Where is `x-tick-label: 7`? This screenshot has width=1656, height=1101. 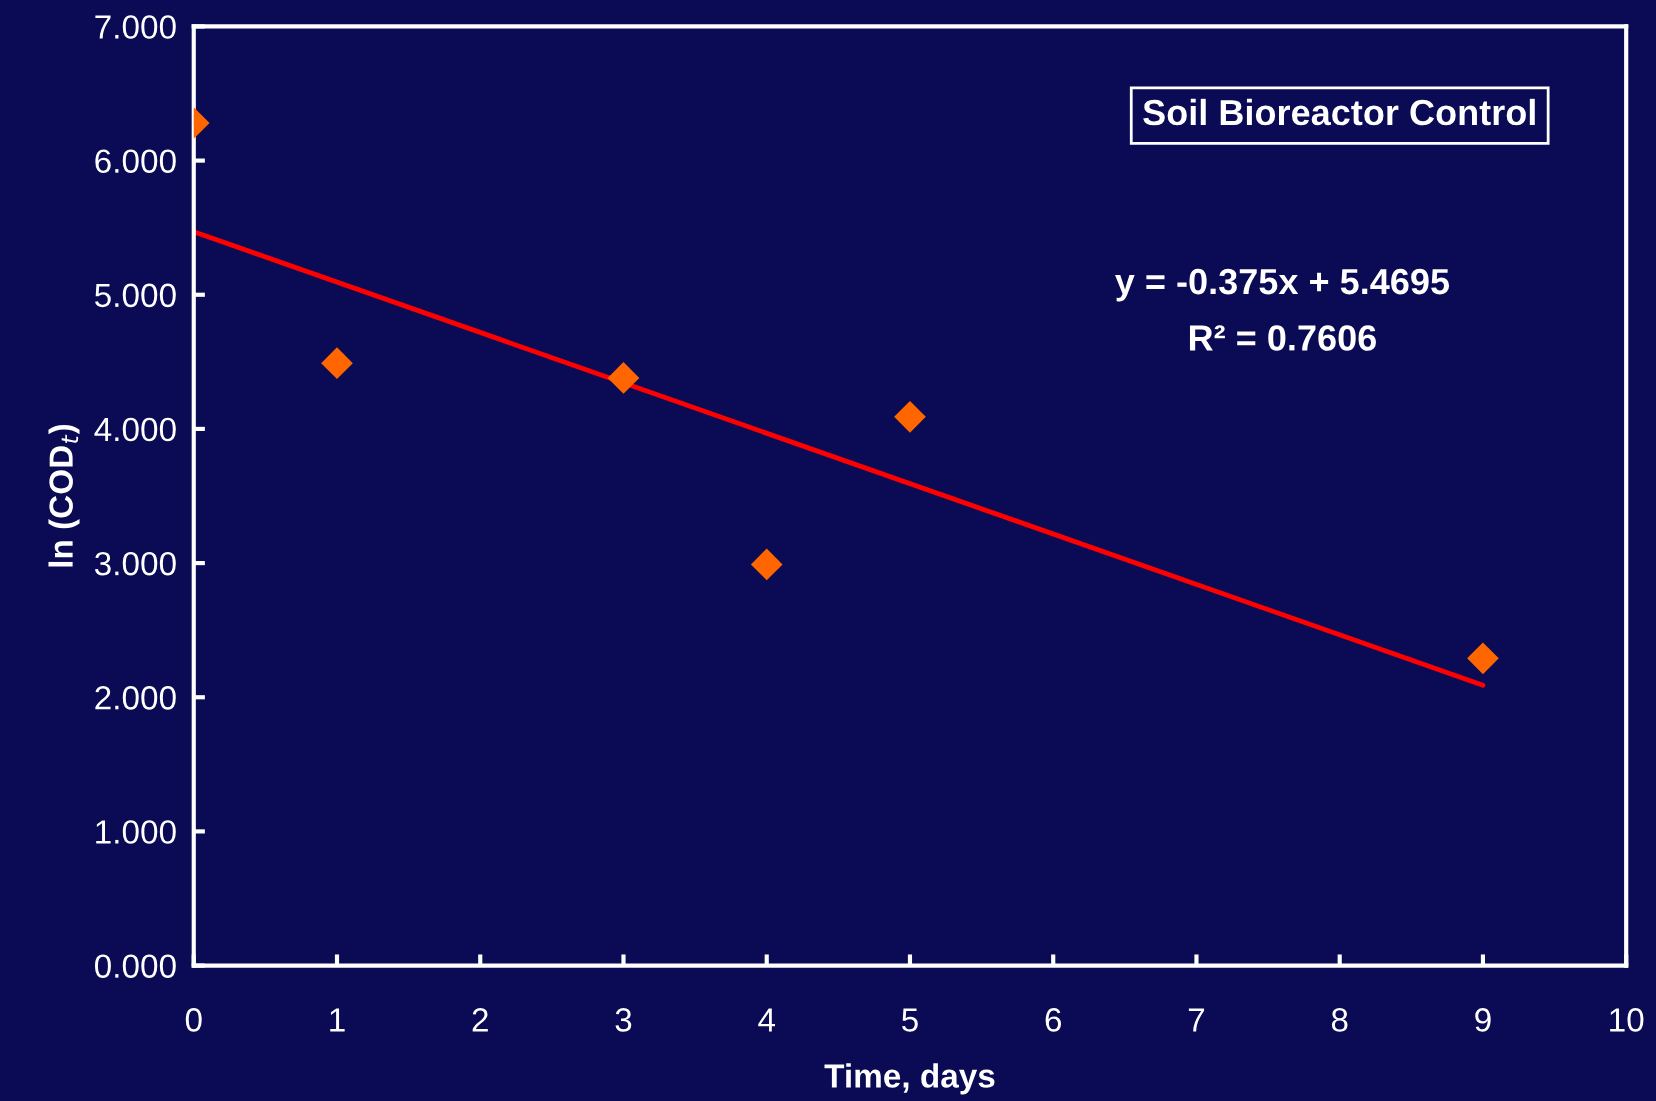 x-tick-label: 7 is located at coordinates (1196, 1020).